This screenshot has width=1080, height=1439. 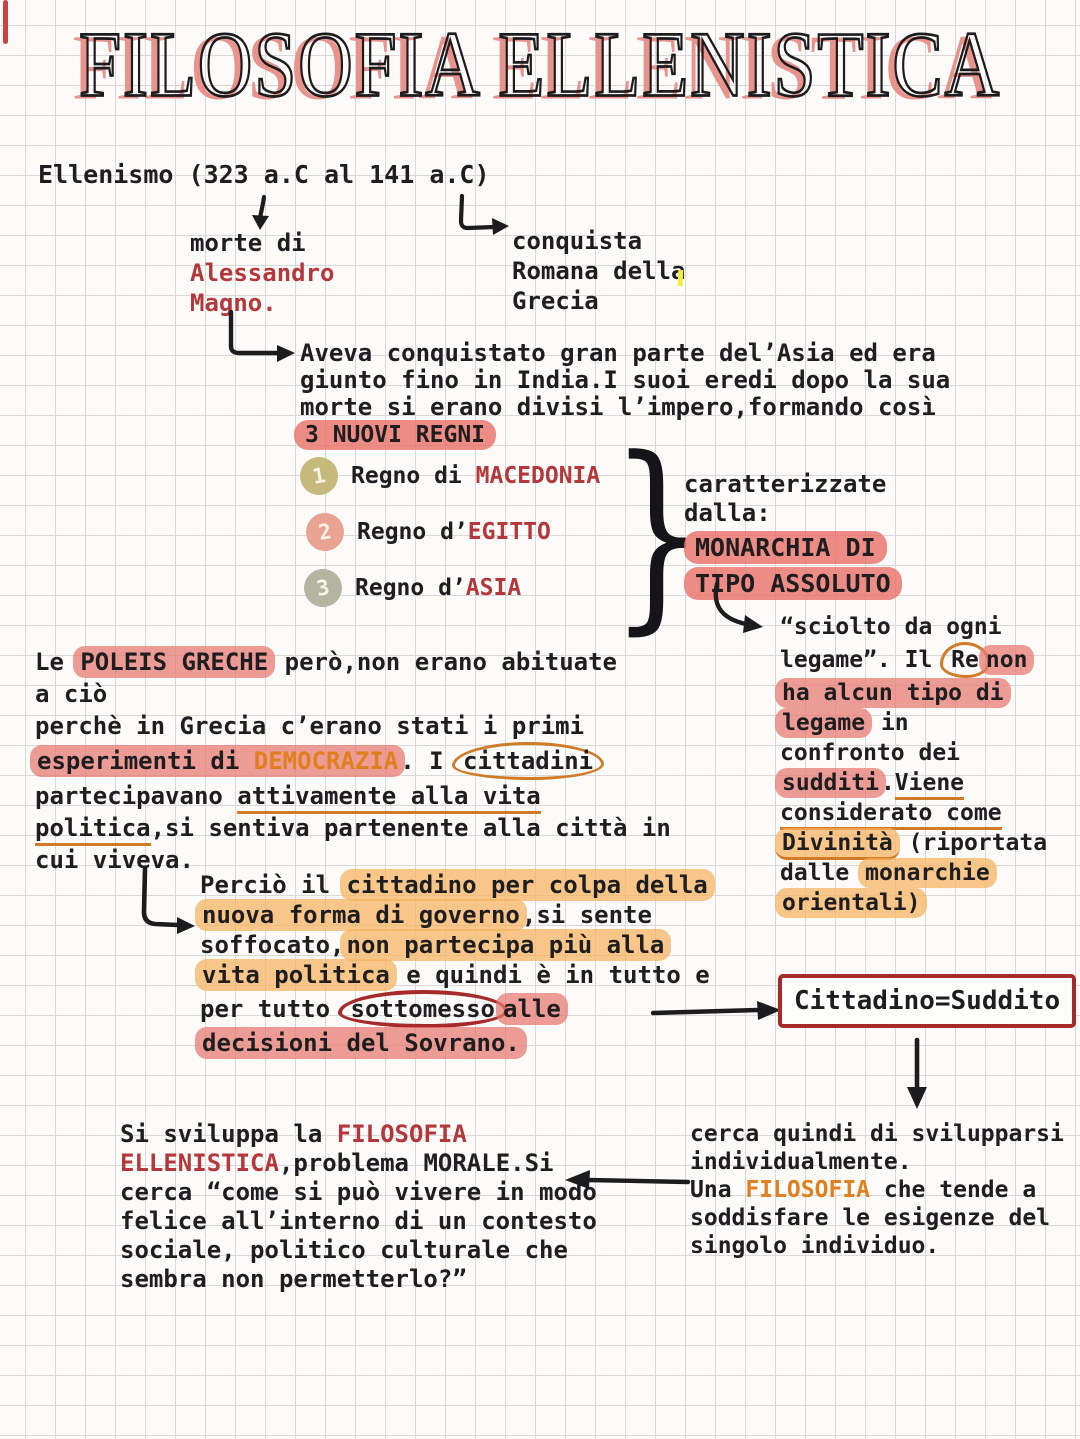 I want to click on text-line: Magno., so click(x=262, y=303).